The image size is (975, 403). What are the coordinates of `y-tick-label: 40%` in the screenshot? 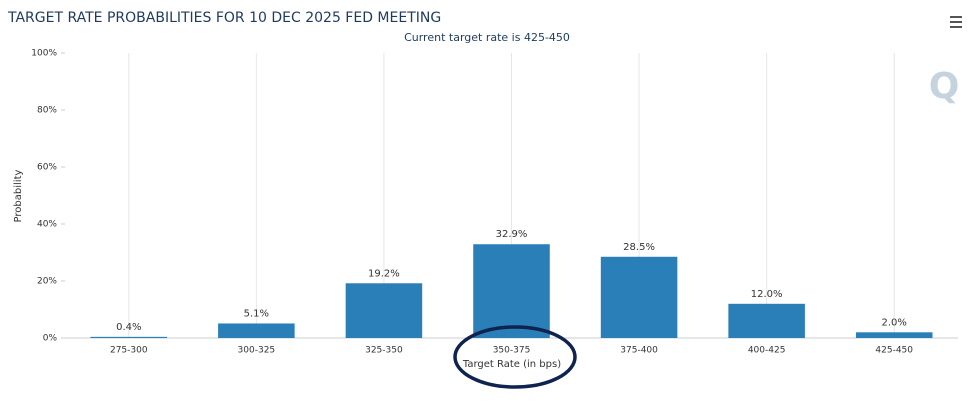 It's located at (47, 225).